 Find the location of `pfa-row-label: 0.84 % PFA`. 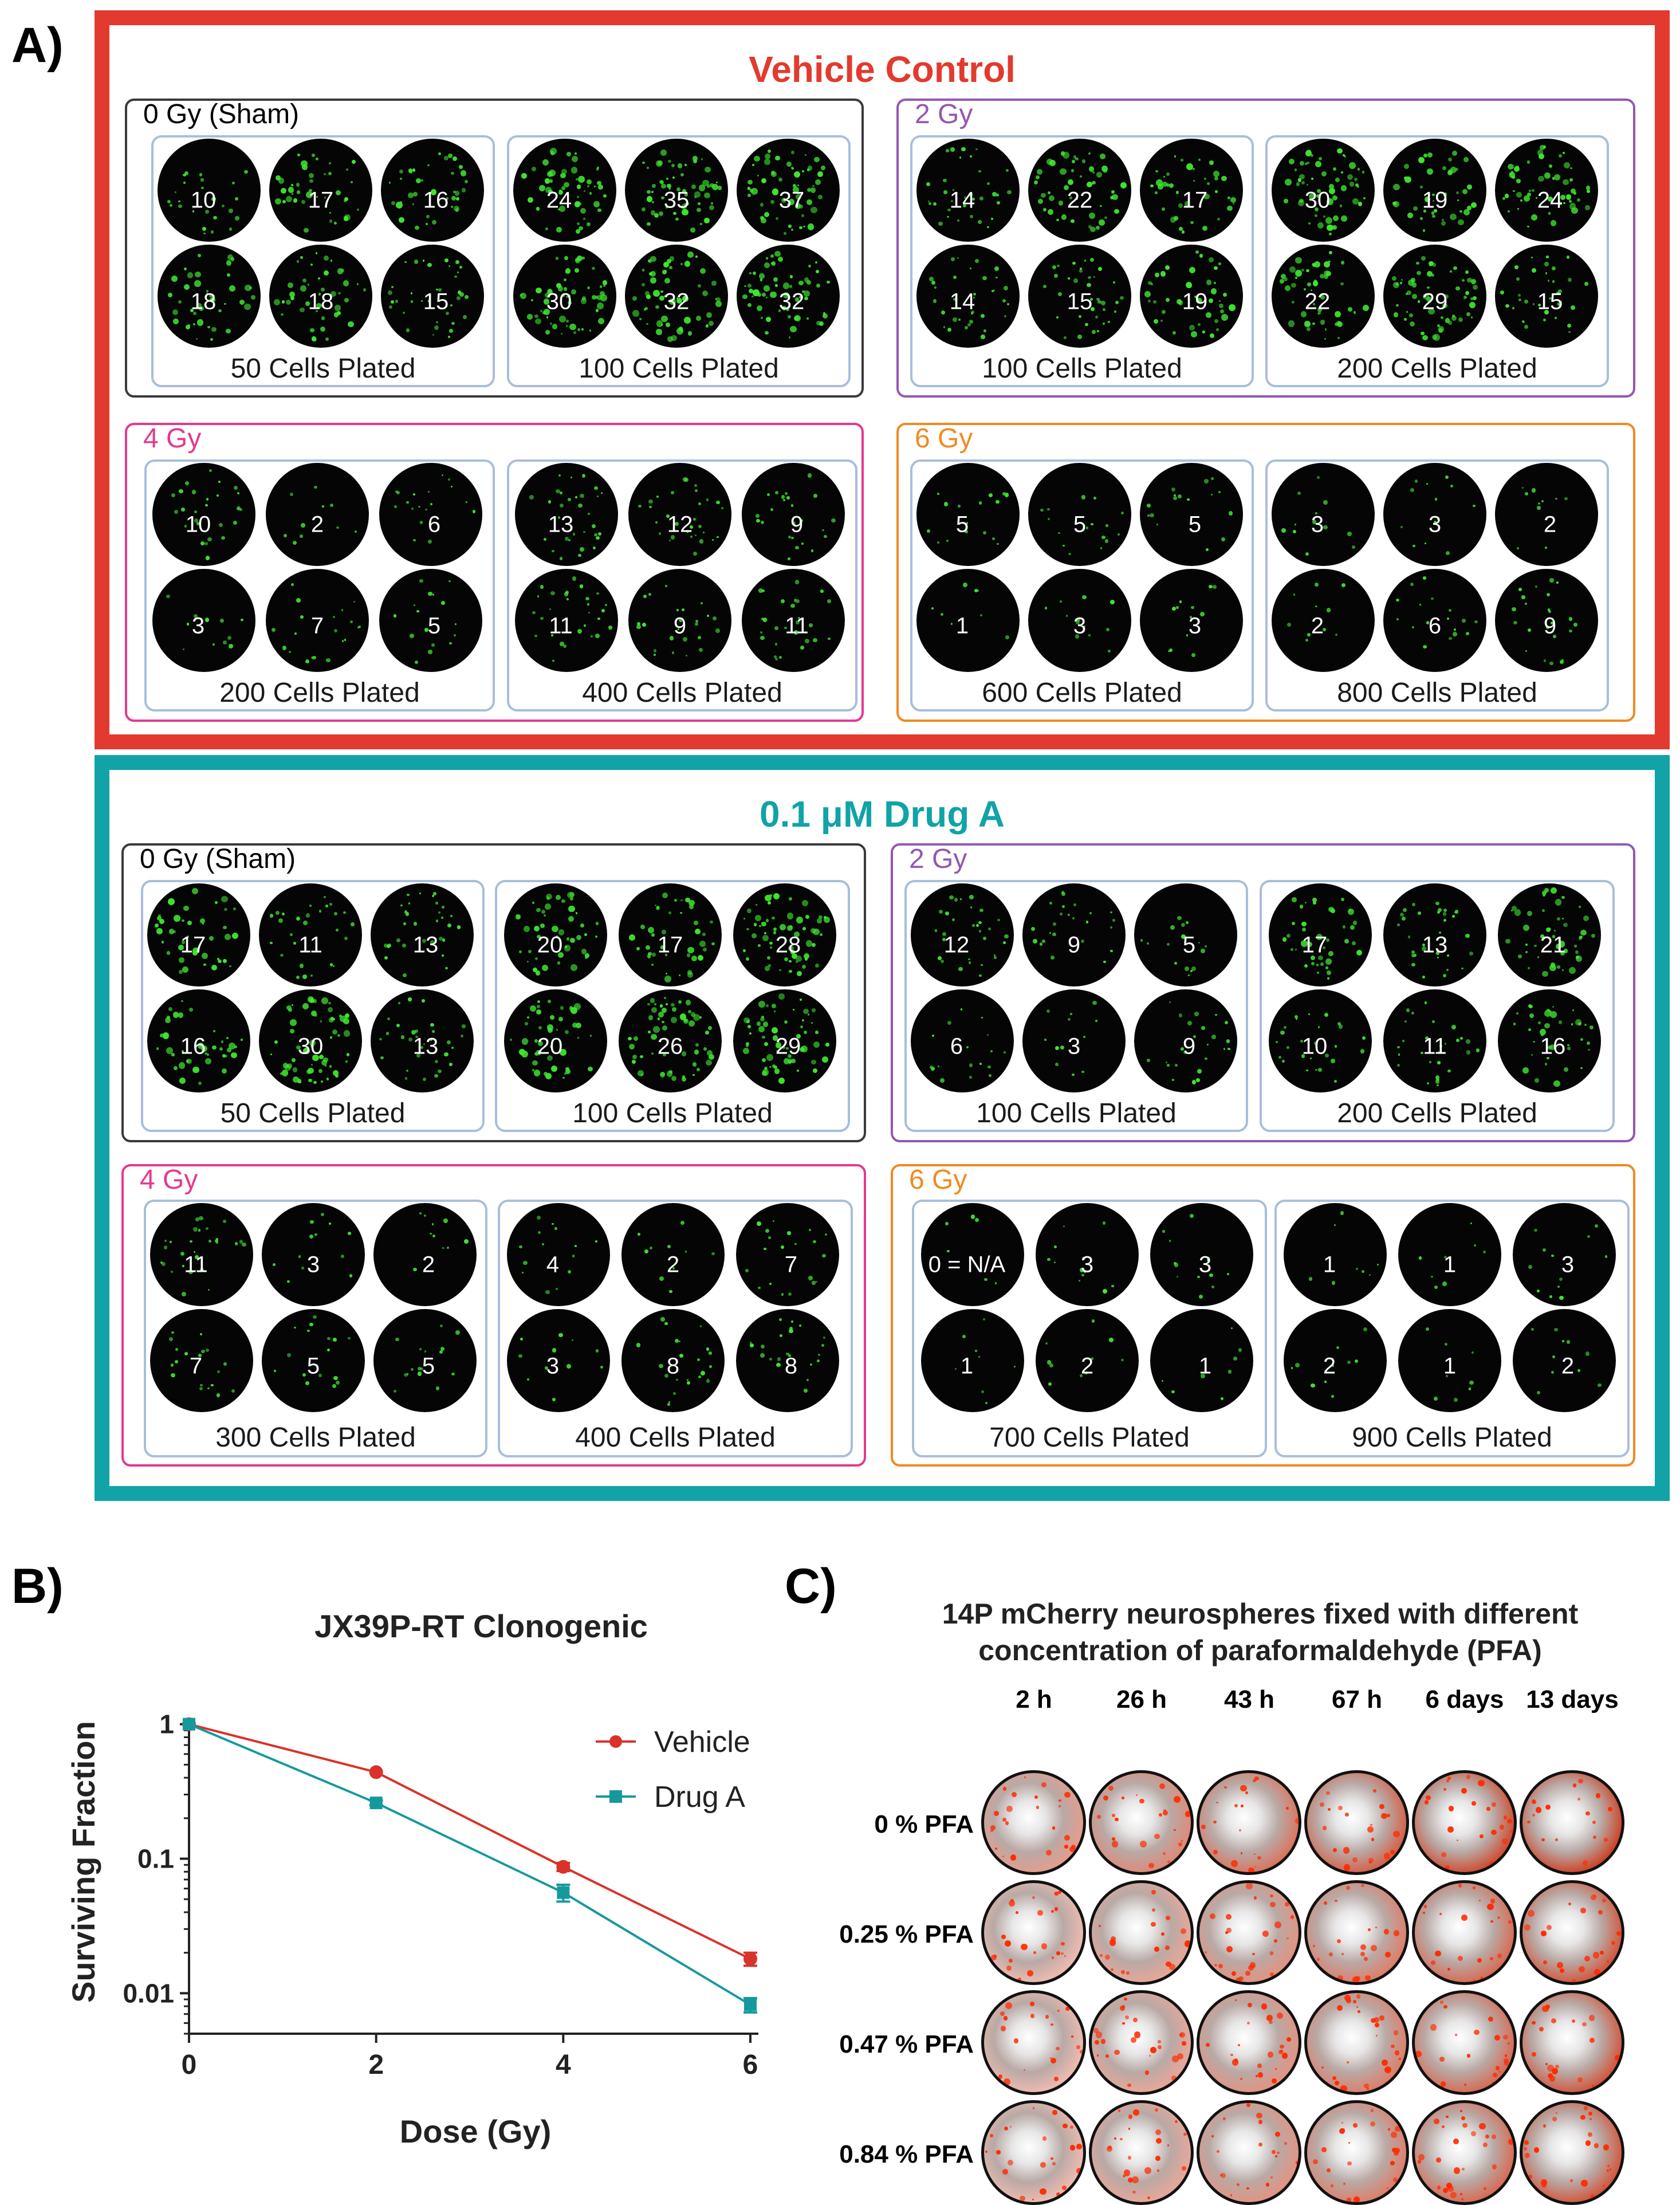

pfa-row-label: 0.84 % PFA is located at coordinates (906, 2154).